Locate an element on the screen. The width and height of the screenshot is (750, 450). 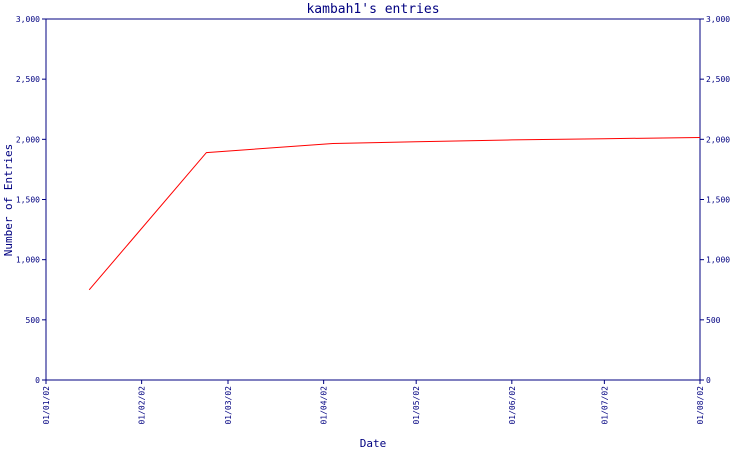
y-tick-label-left: 0 is located at coordinates (37, 380).